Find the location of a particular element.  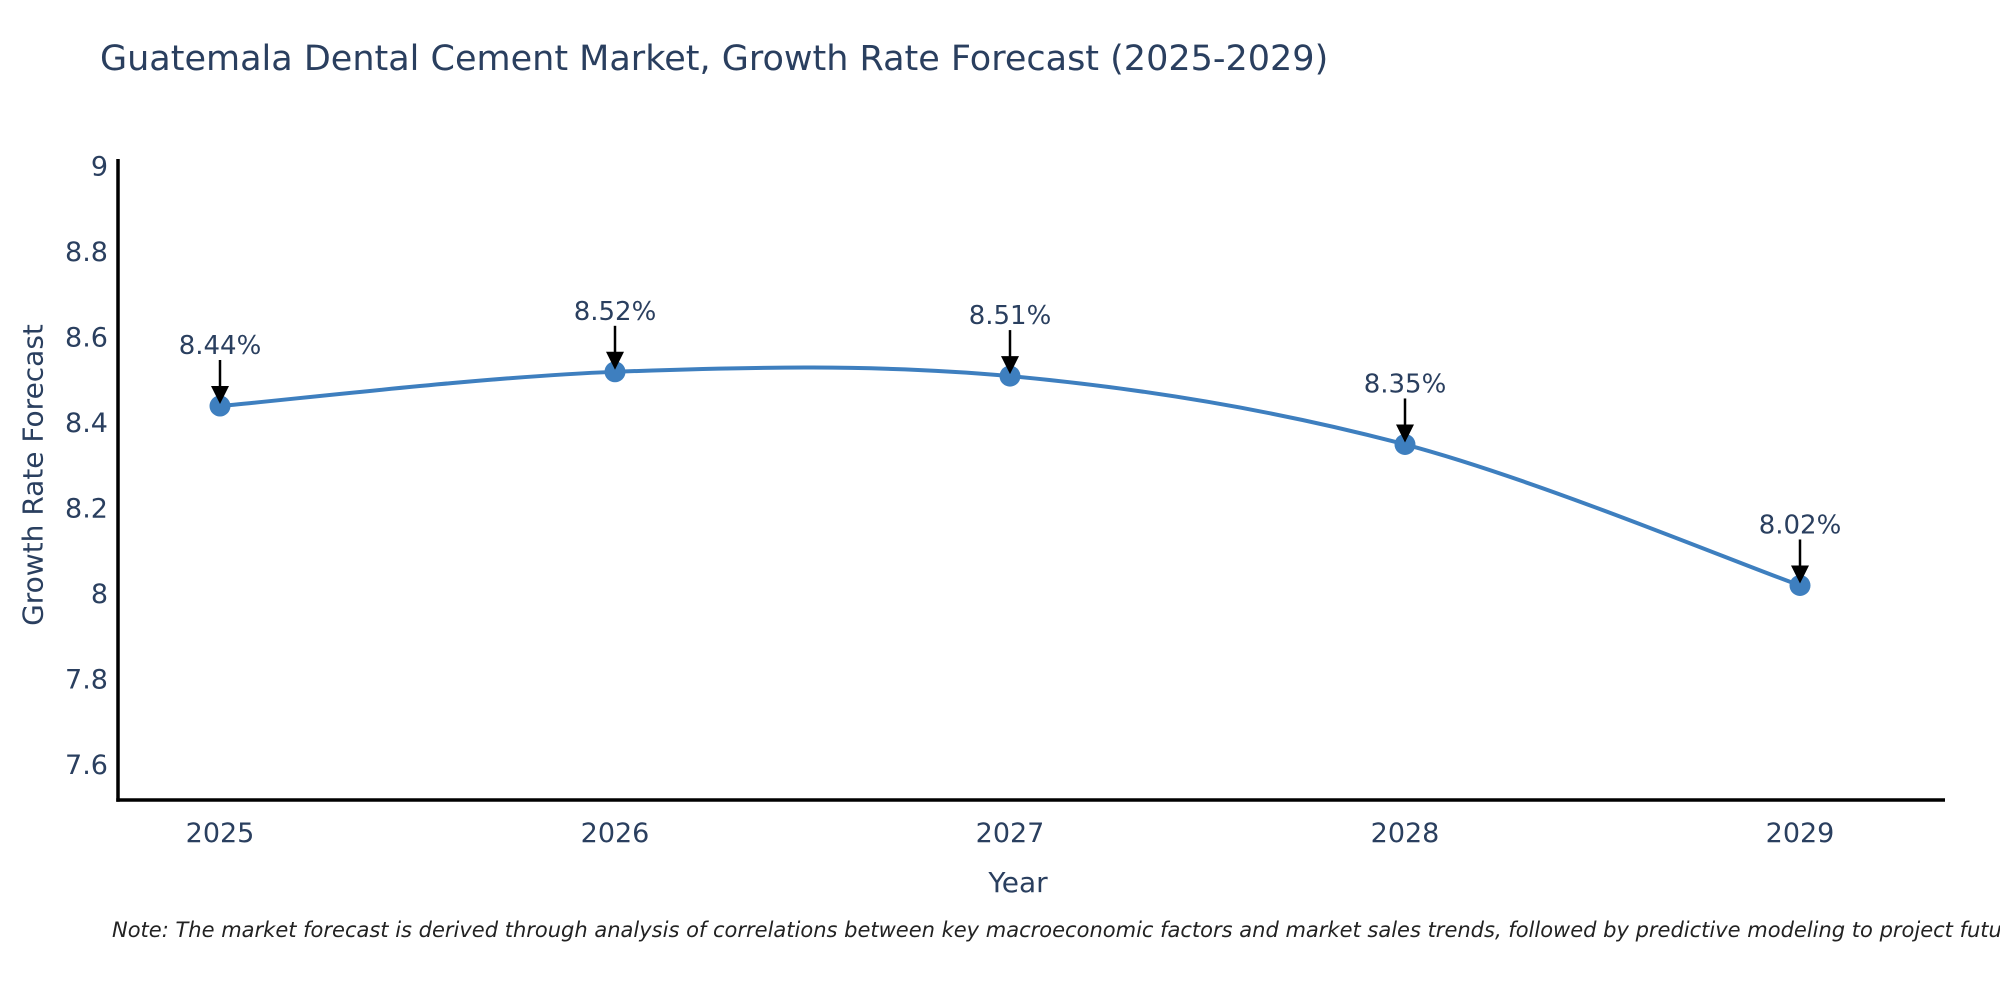

y-tick-label: 9 is located at coordinates (99, 167).